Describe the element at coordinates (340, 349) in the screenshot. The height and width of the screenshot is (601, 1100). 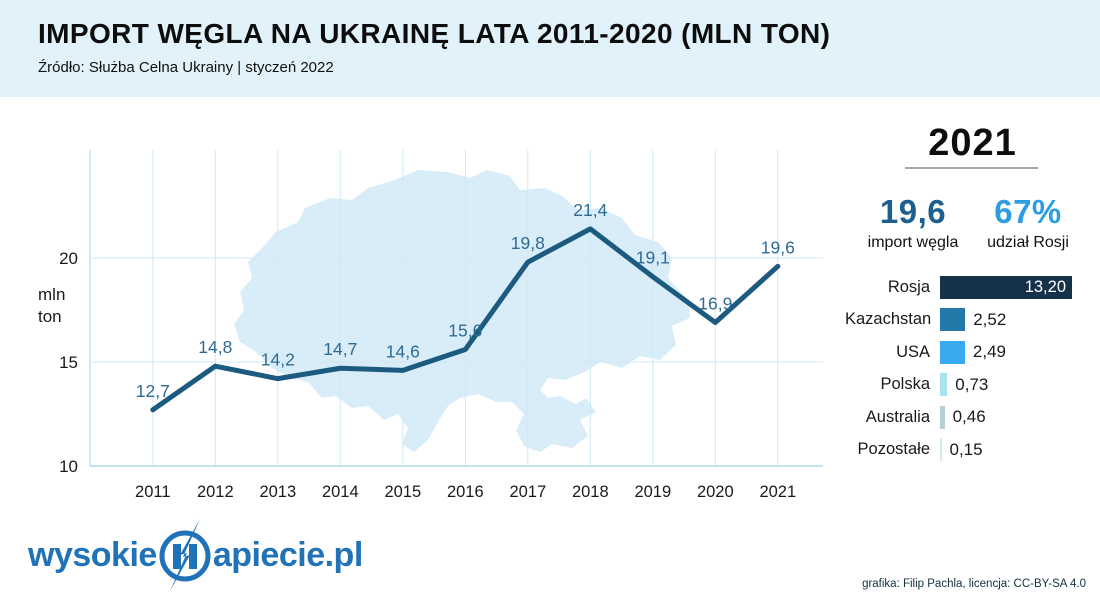
I see `data-point-label: 14,7` at that location.